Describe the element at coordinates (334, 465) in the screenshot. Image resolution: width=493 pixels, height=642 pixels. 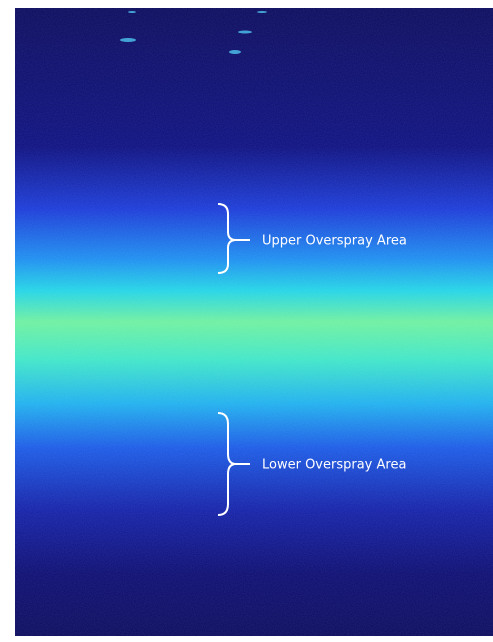
I see `lower-label: Lower Overspray Area` at that location.